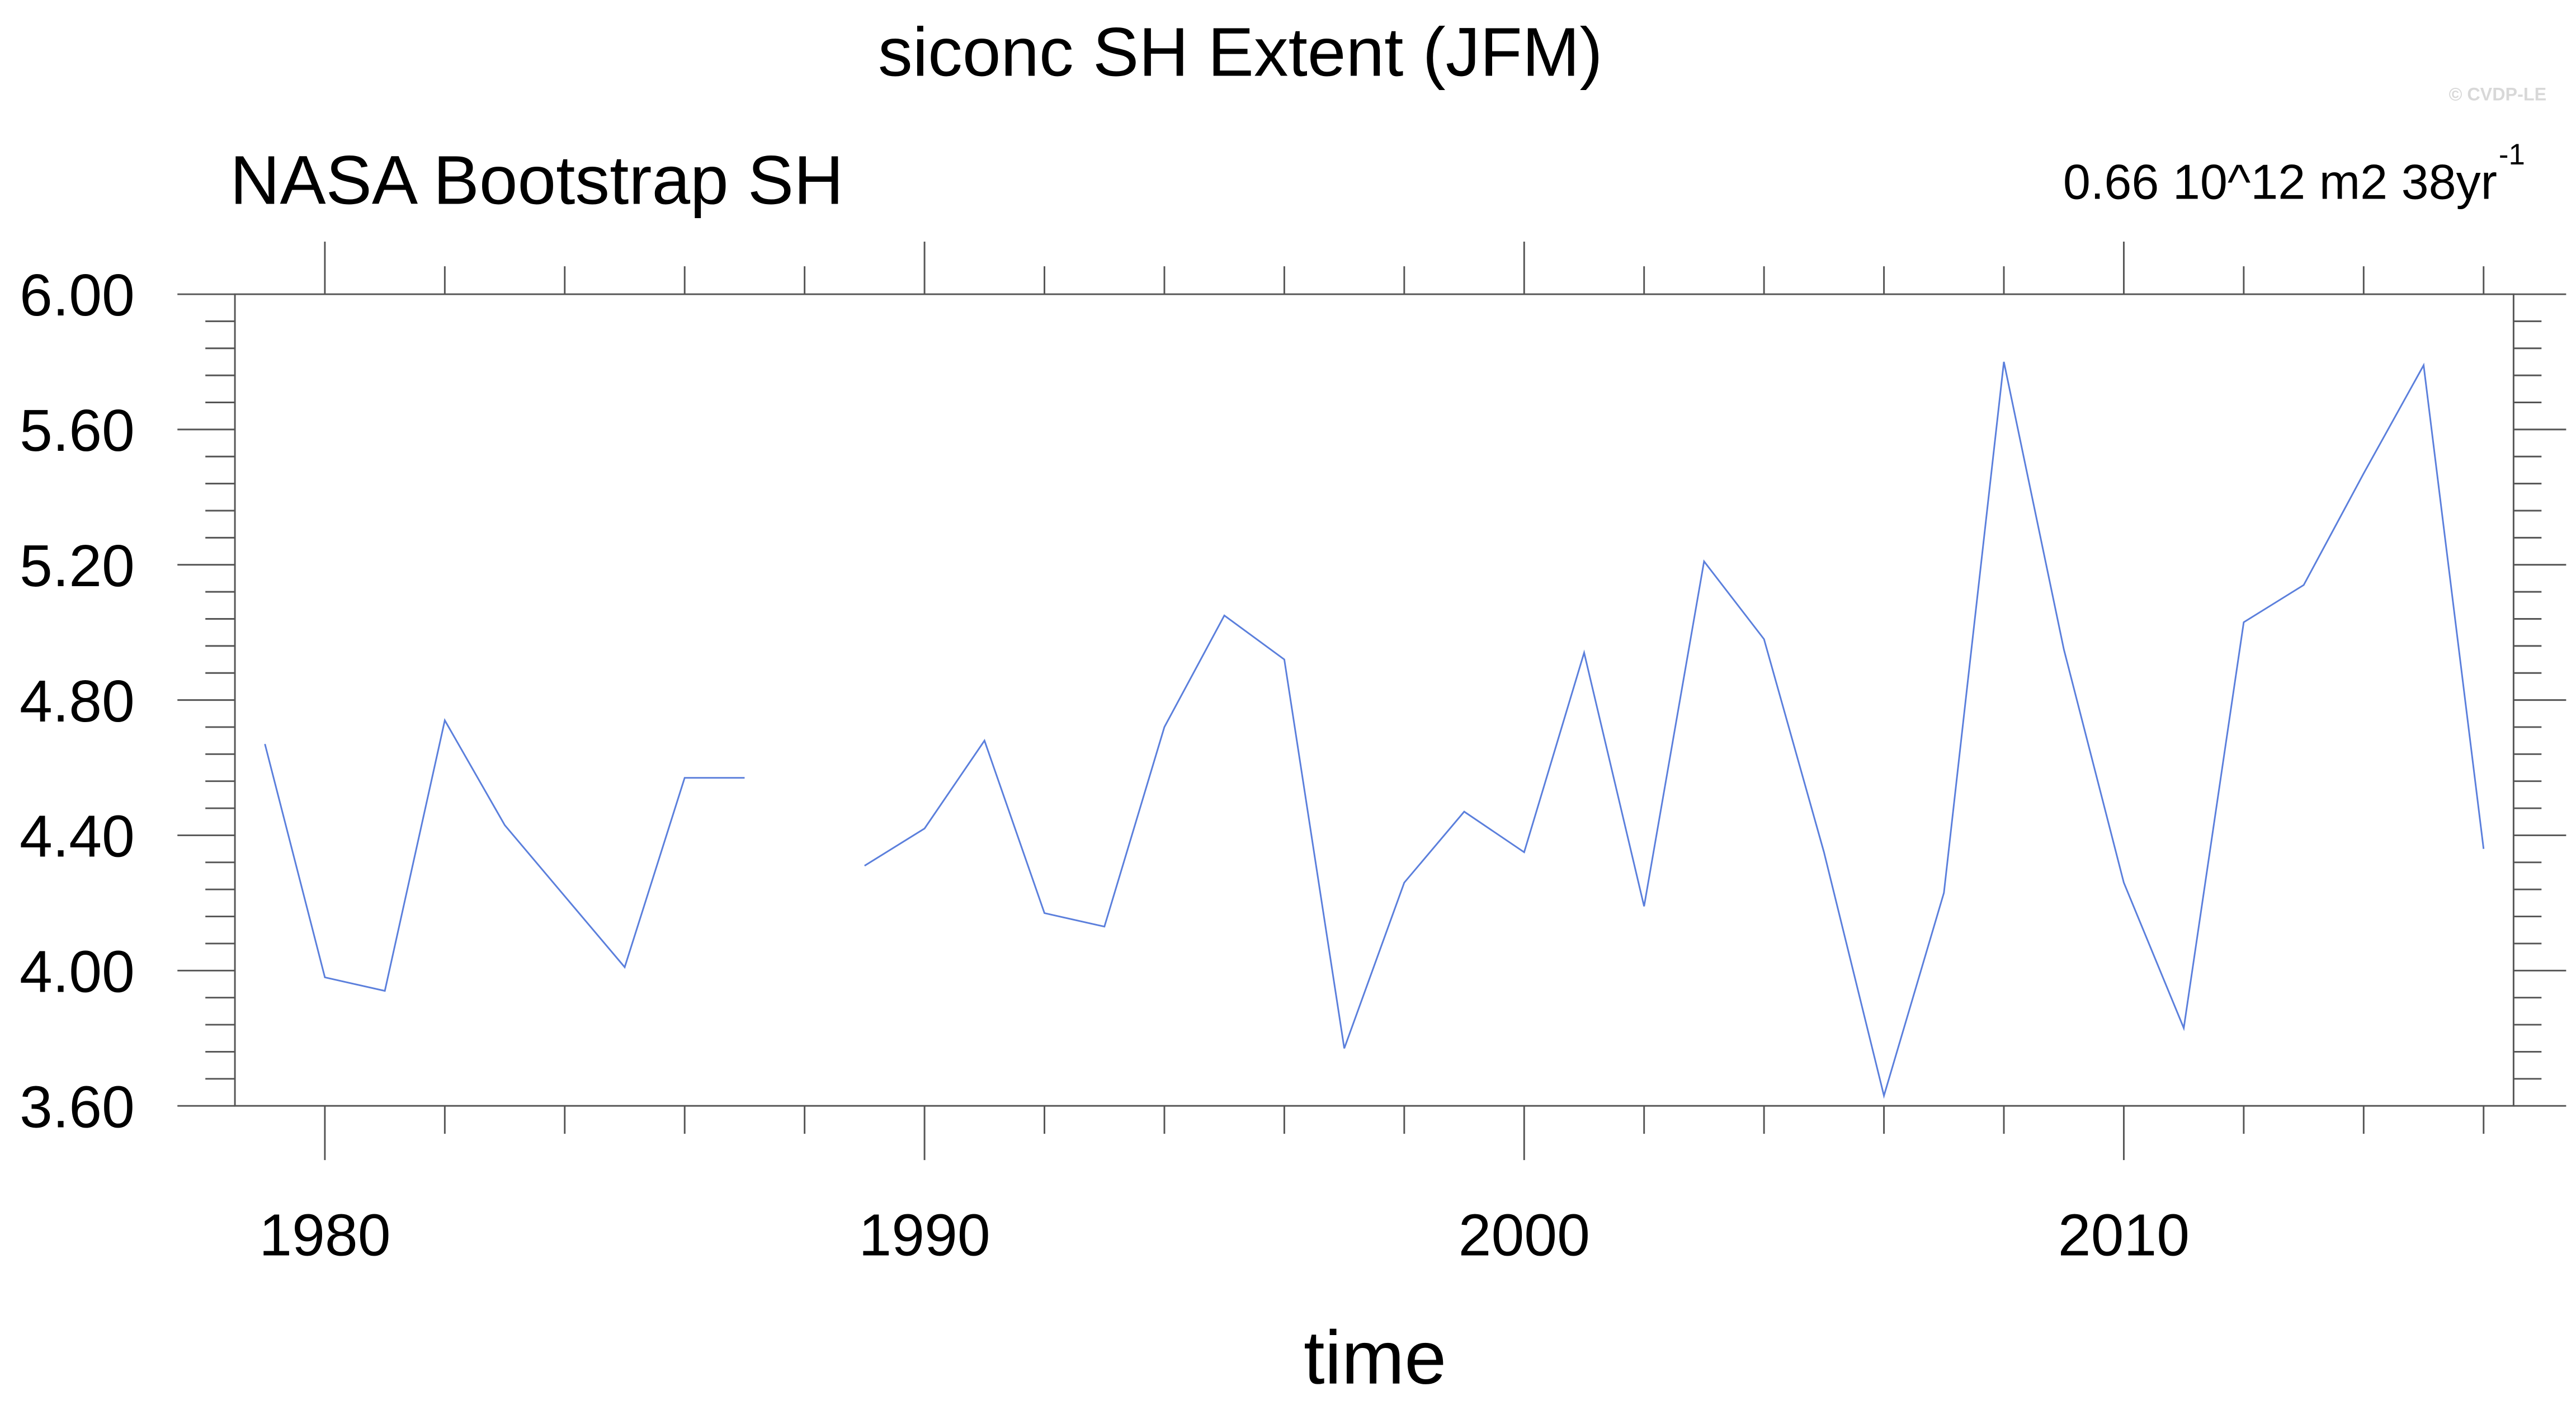 Image resolution: width=2576 pixels, height=1405 pixels. What do you see at coordinates (77, 972) in the screenshot?
I see `y-tick-label: 4.00` at bounding box center [77, 972].